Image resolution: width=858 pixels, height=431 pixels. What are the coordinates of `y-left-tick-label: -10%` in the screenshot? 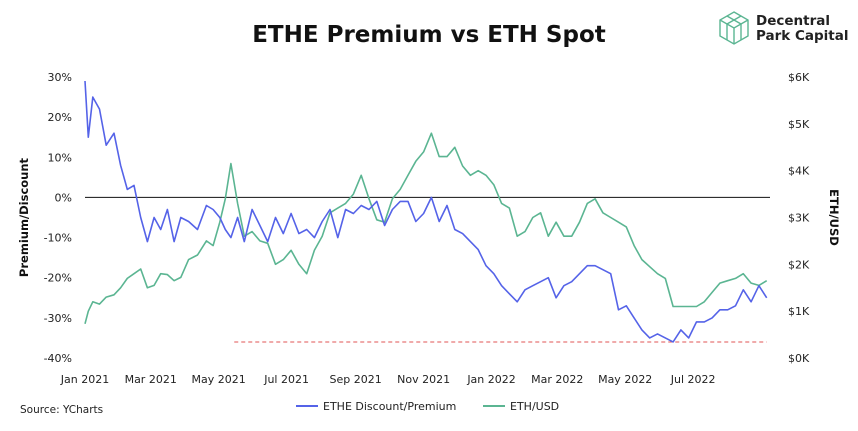 It's located at (58, 238).